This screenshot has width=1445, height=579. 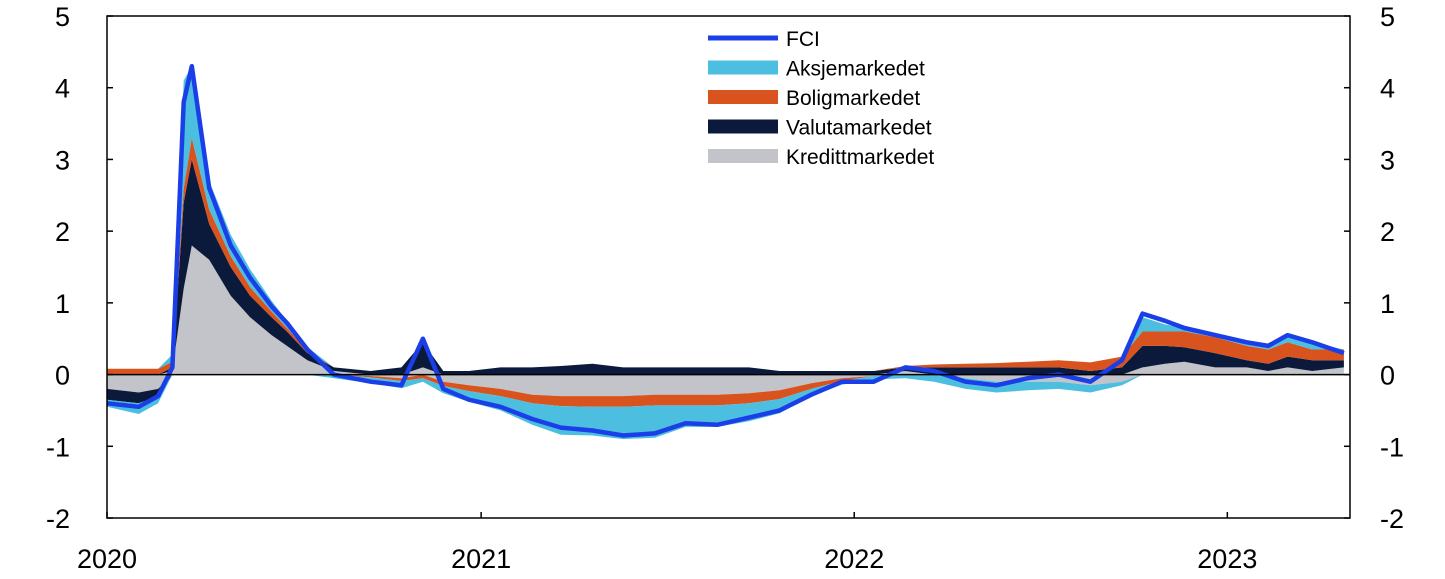 What do you see at coordinates (1227, 559) in the screenshot?
I see `x-tick-label: 2023` at bounding box center [1227, 559].